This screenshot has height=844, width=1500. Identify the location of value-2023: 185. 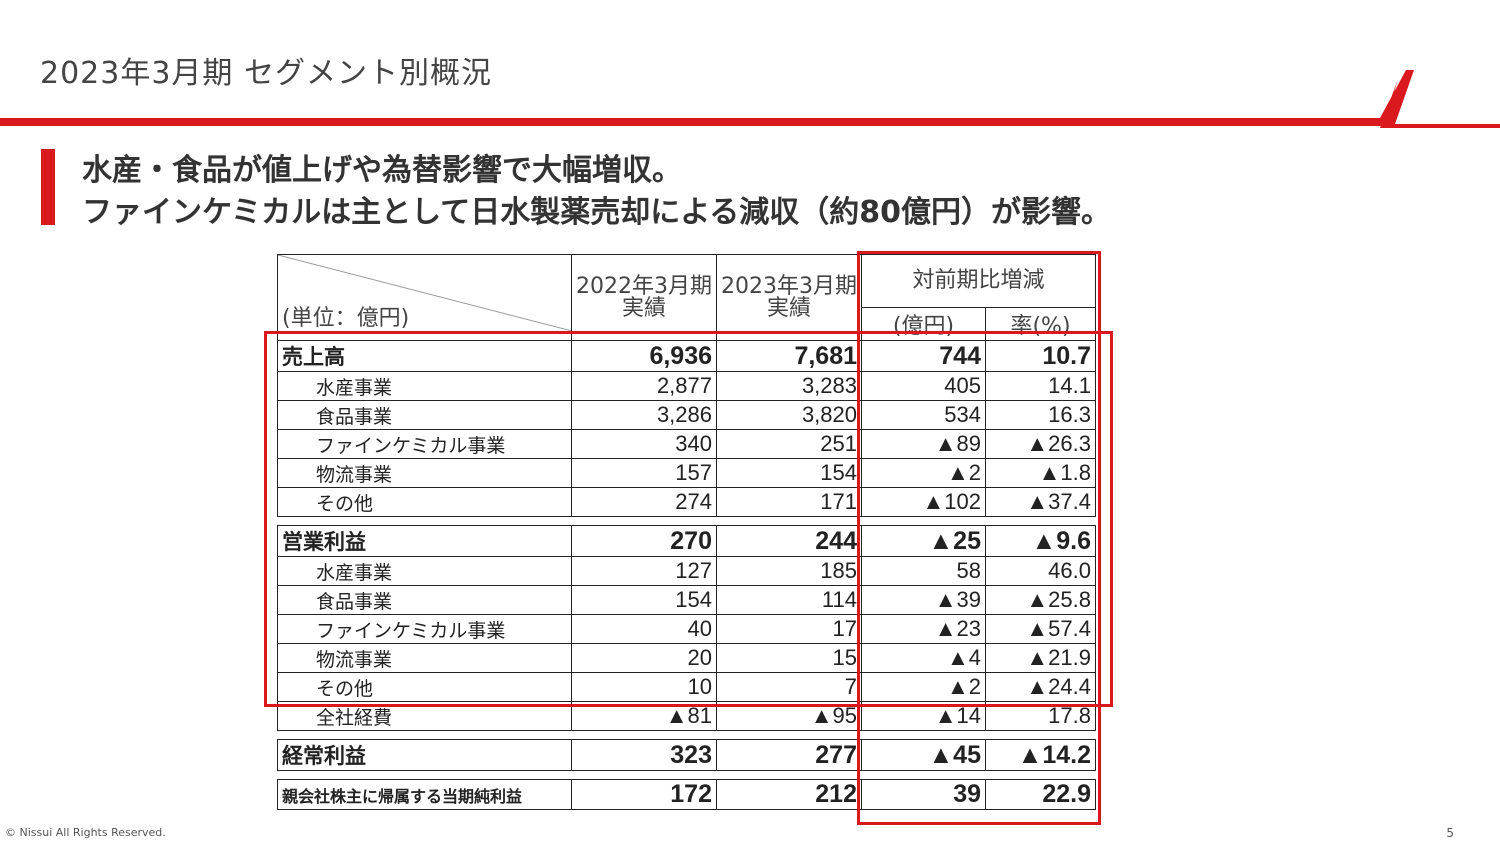
(789, 571).